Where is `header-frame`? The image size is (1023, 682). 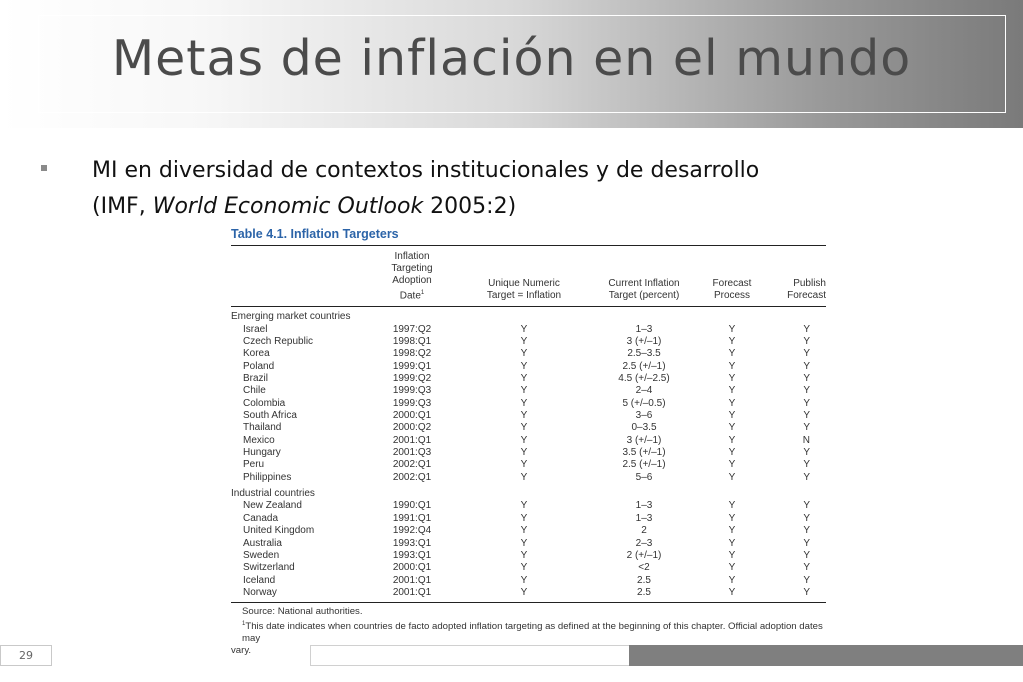 header-frame is located at coordinates (522, 64).